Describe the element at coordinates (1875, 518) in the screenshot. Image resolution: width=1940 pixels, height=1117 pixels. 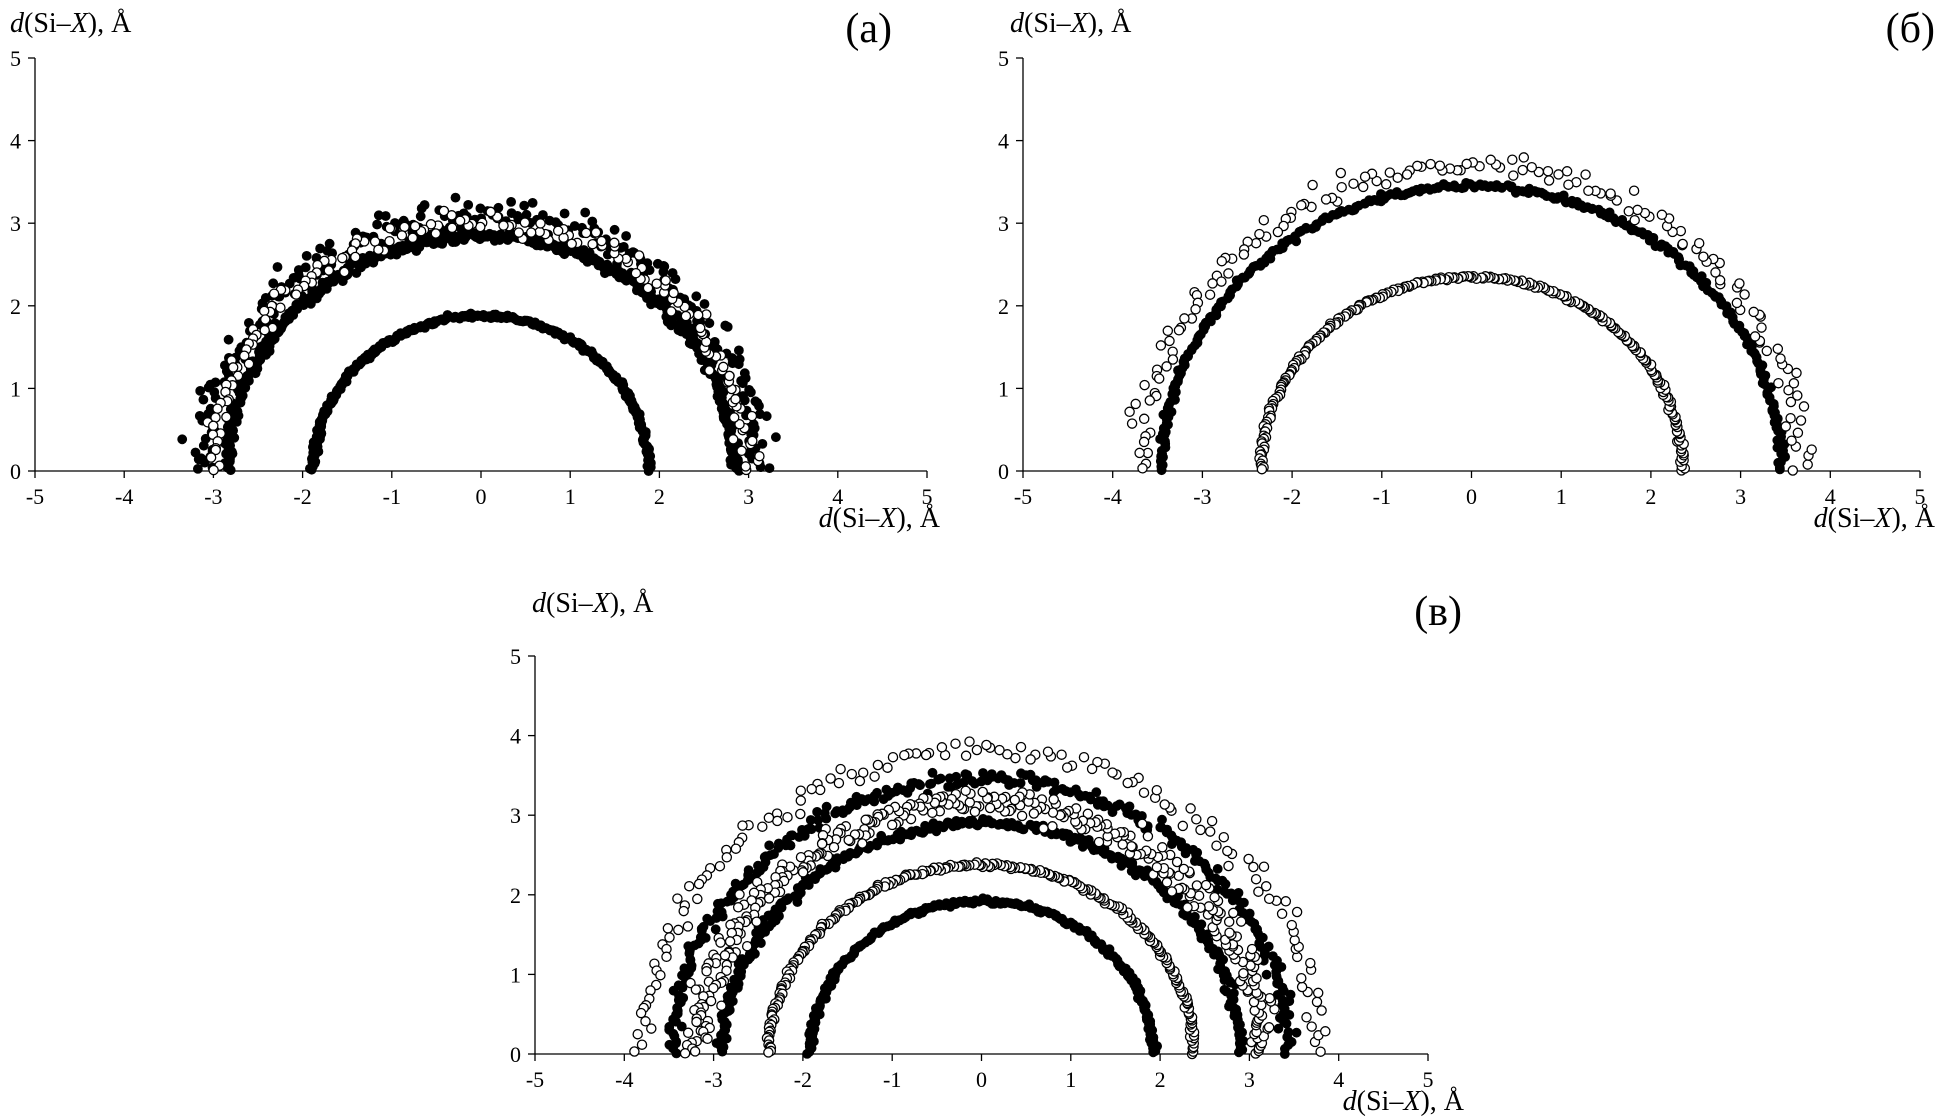
I see `x-axis-title: d(Si–X), Å` at that location.